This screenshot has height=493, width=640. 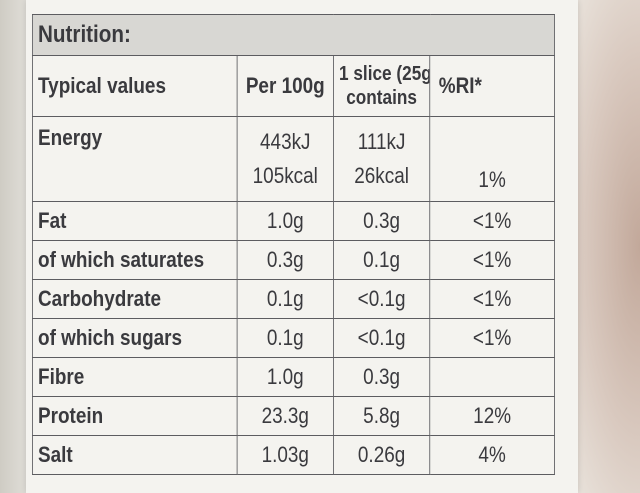 I want to click on header-typical-values: Typical values, so click(x=135, y=86).